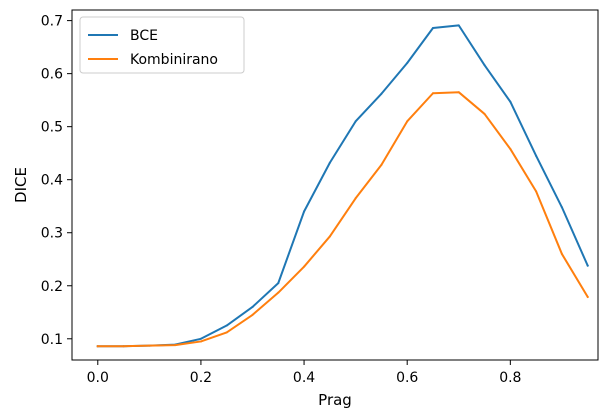  What do you see at coordinates (174, 60) in the screenshot?
I see `legend-label: Kombinirano` at bounding box center [174, 60].